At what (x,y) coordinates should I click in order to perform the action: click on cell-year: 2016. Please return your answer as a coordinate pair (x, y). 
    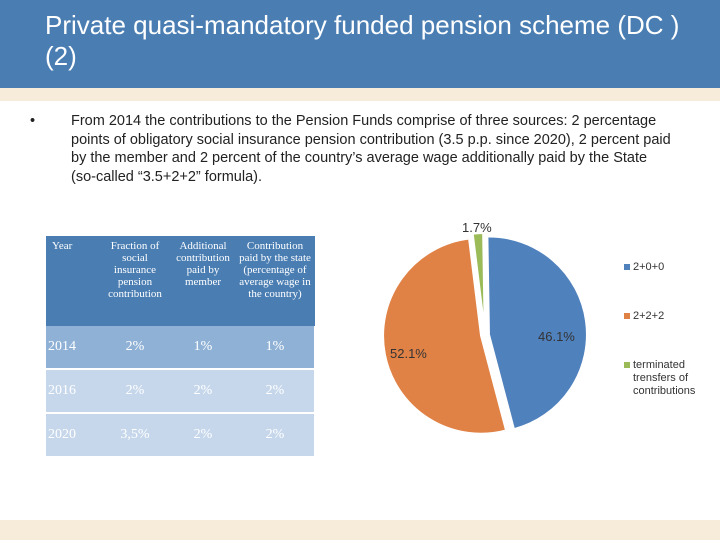
    Looking at the image, I should click on (73, 390).